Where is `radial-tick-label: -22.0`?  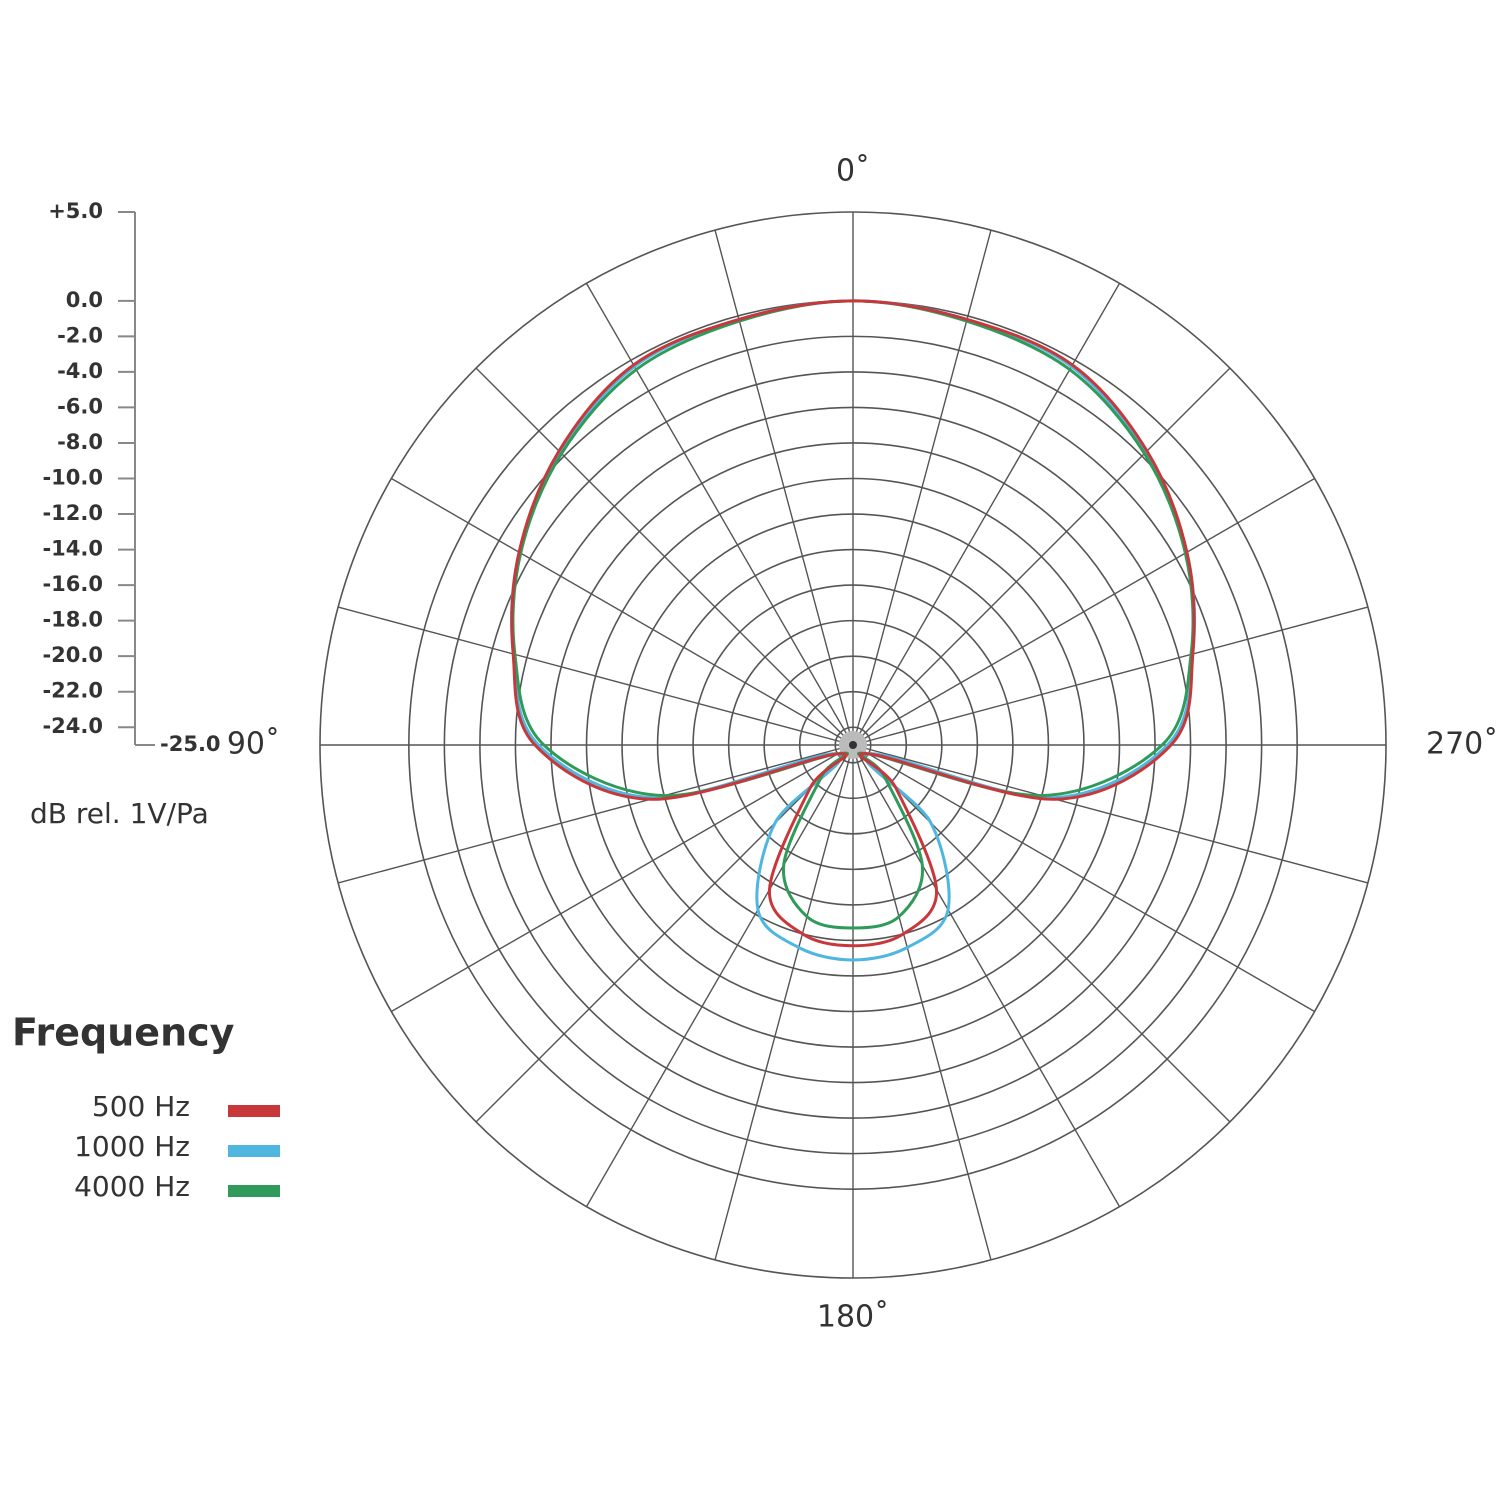 radial-tick-label: -22.0 is located at coordinates (72, 691).